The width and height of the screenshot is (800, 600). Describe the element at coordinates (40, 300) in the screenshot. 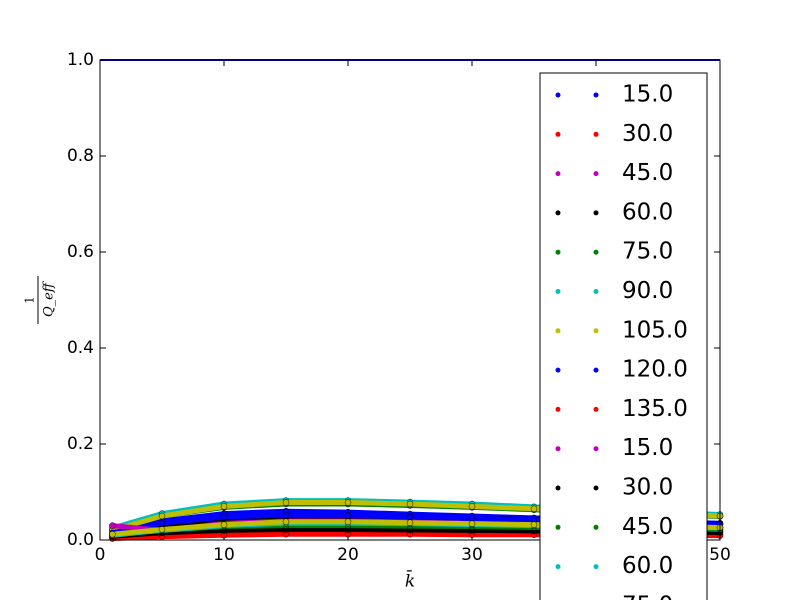

I see `y-axis-label: 1 Q_eff` at that location.